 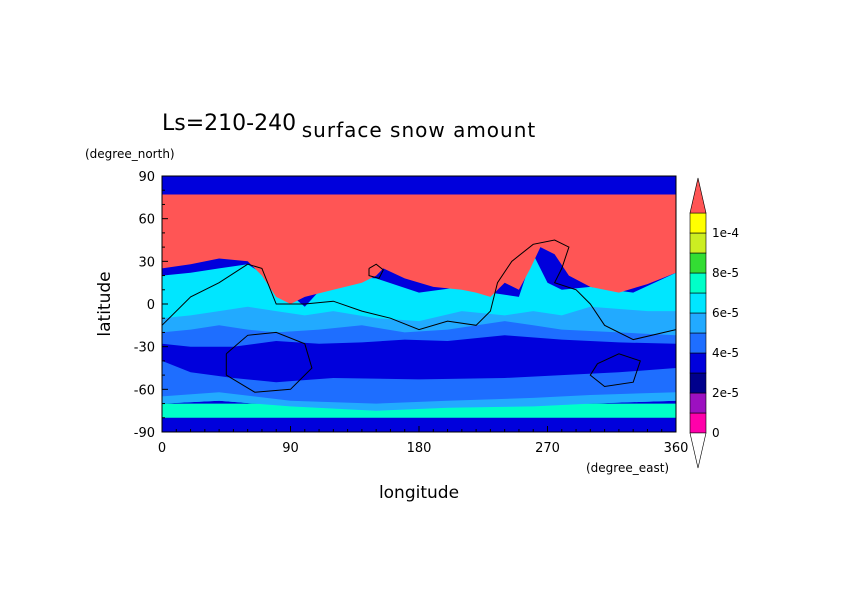 I want to click on colorbar-label: 8e-5, so click(x=725, y=273).